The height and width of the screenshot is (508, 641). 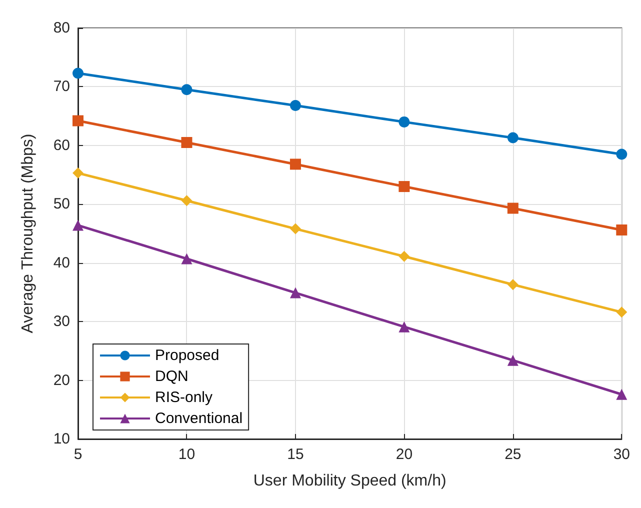 I want to click on y-tick-label: 10, so click(x=61, y=439).